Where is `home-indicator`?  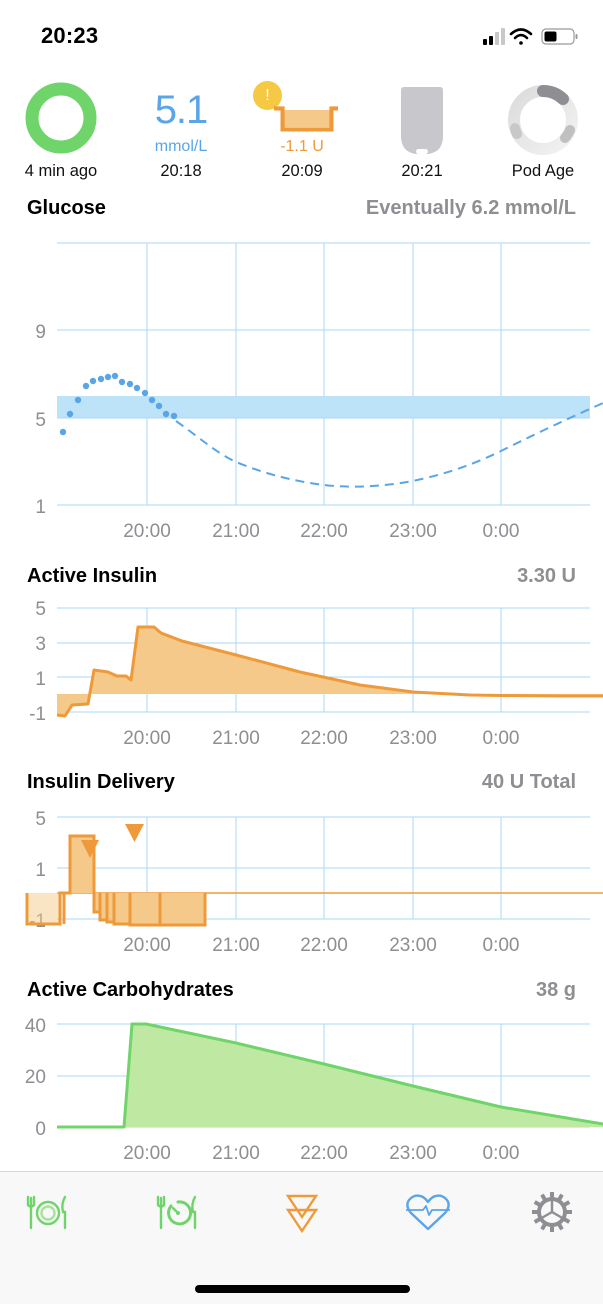
home-indicator is located at coordinates (302, 1289).